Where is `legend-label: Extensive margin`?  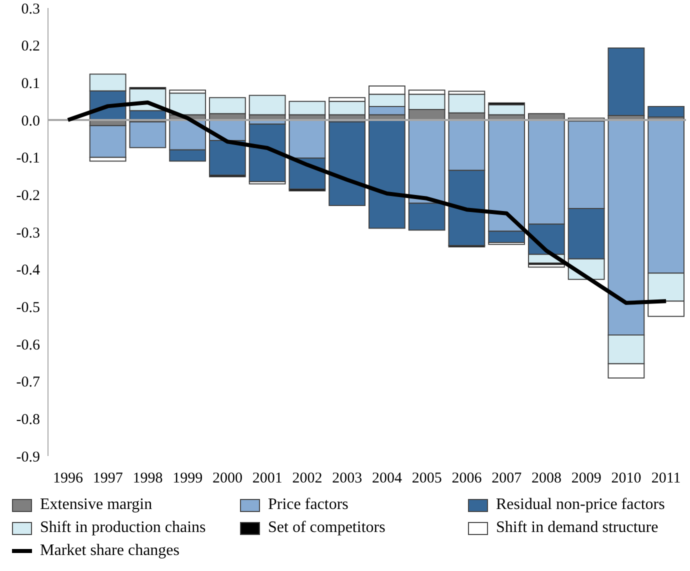
legend-label: Extensive margin is located at coordinates (96, 505).